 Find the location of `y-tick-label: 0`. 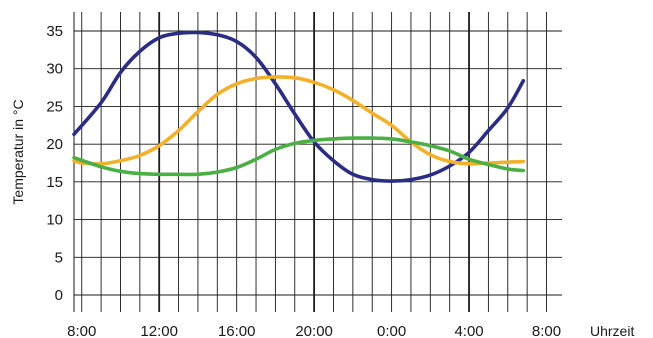

y-tick-label: 0 is located at coordinates (59, 295).